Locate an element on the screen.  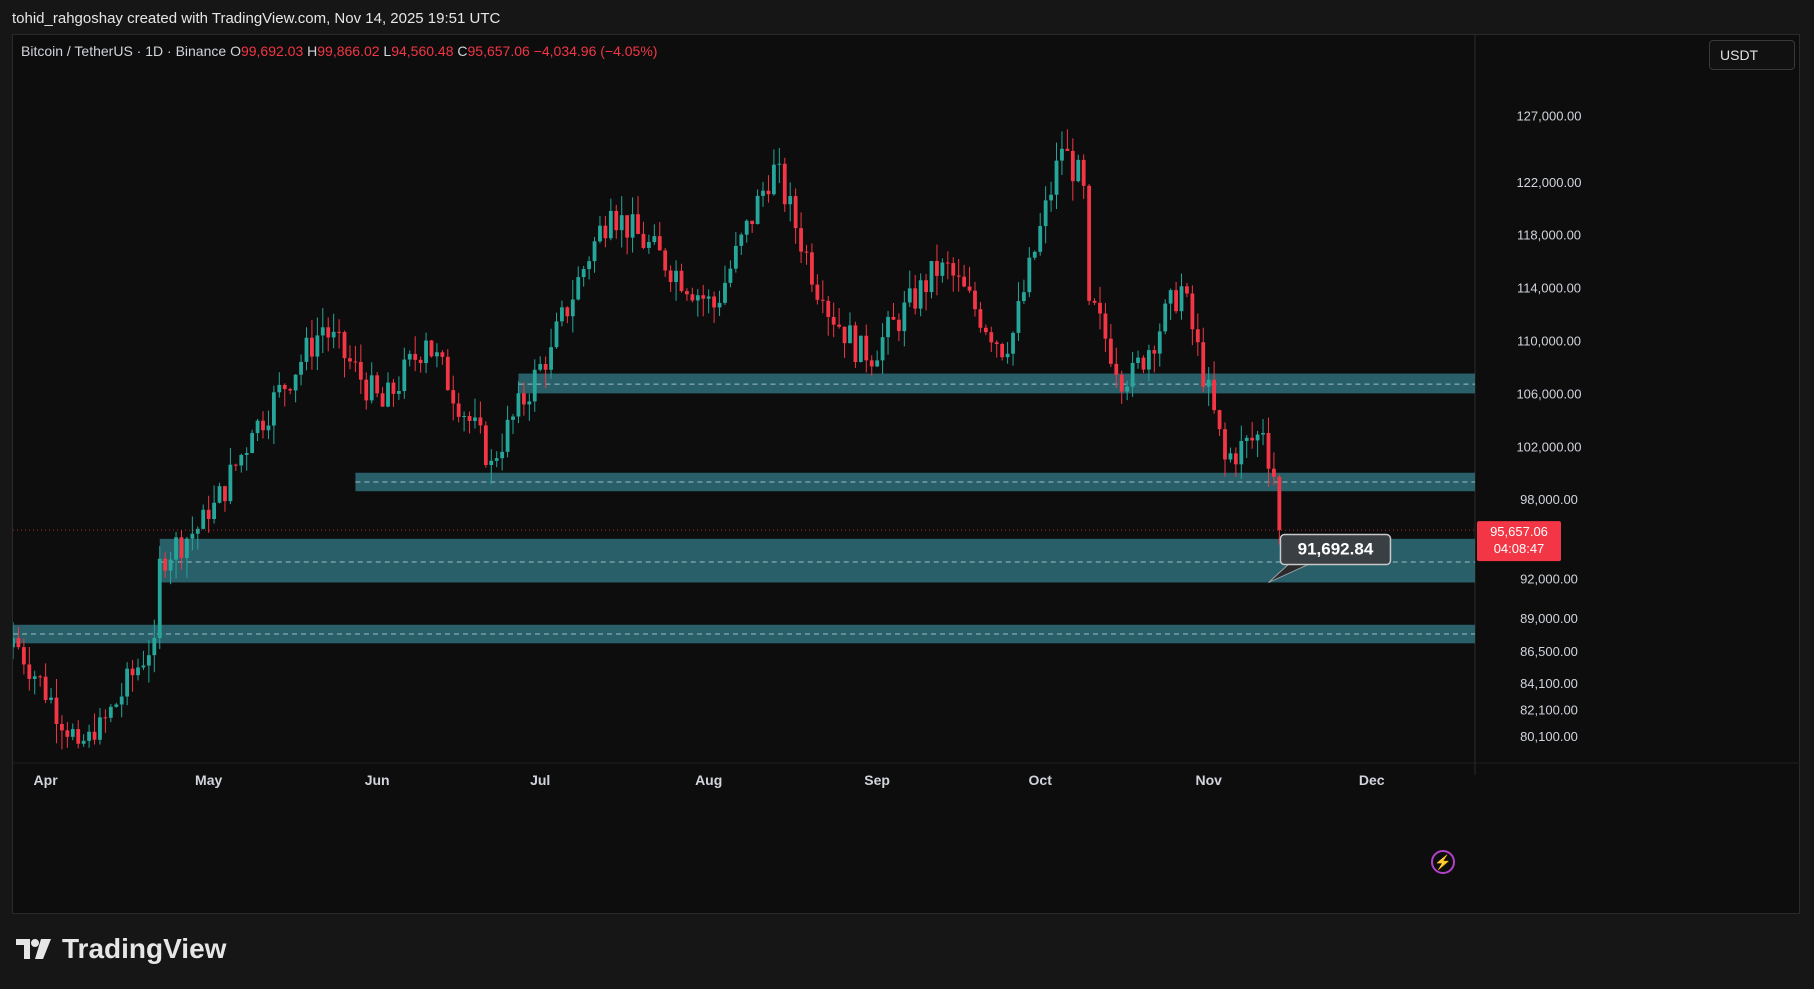
symbol-title: Bitcoin / TetherUS · 1D · Binance is located at coordinates (125, 51).